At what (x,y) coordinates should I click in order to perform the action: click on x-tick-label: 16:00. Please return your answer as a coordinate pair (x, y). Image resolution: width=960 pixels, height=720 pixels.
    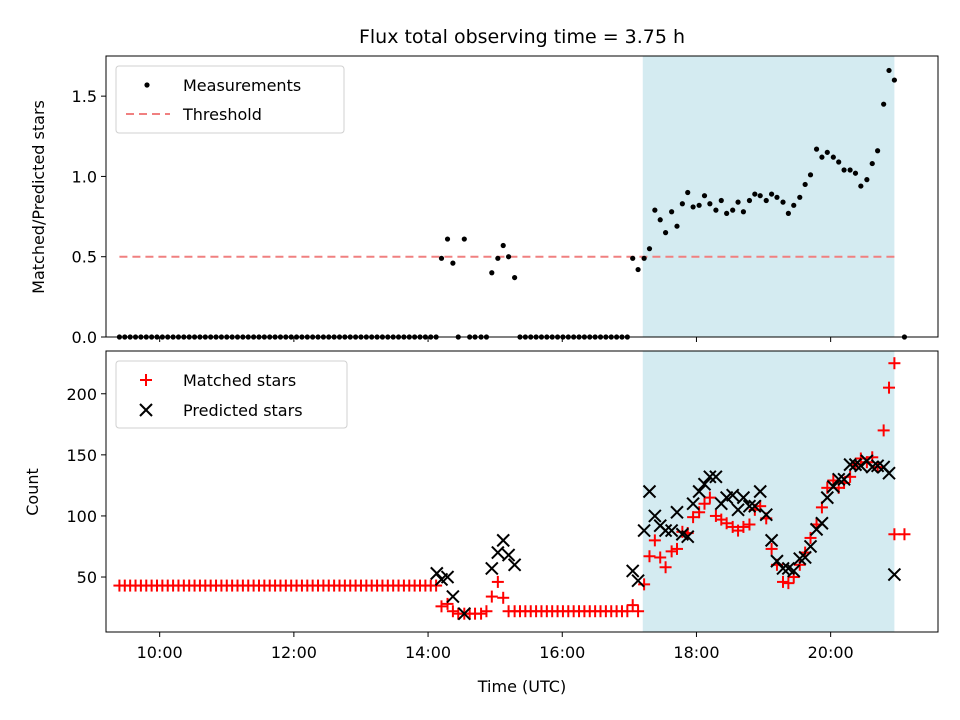
    Looking at the image, I should click on (562, 652).